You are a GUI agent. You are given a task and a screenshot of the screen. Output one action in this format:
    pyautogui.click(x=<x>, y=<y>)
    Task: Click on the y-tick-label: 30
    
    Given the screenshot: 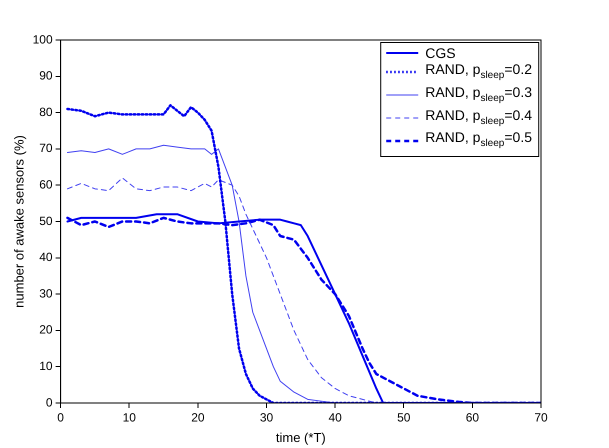 What is the action you would take?
    pyautogui.click(x=46, y=293)
    